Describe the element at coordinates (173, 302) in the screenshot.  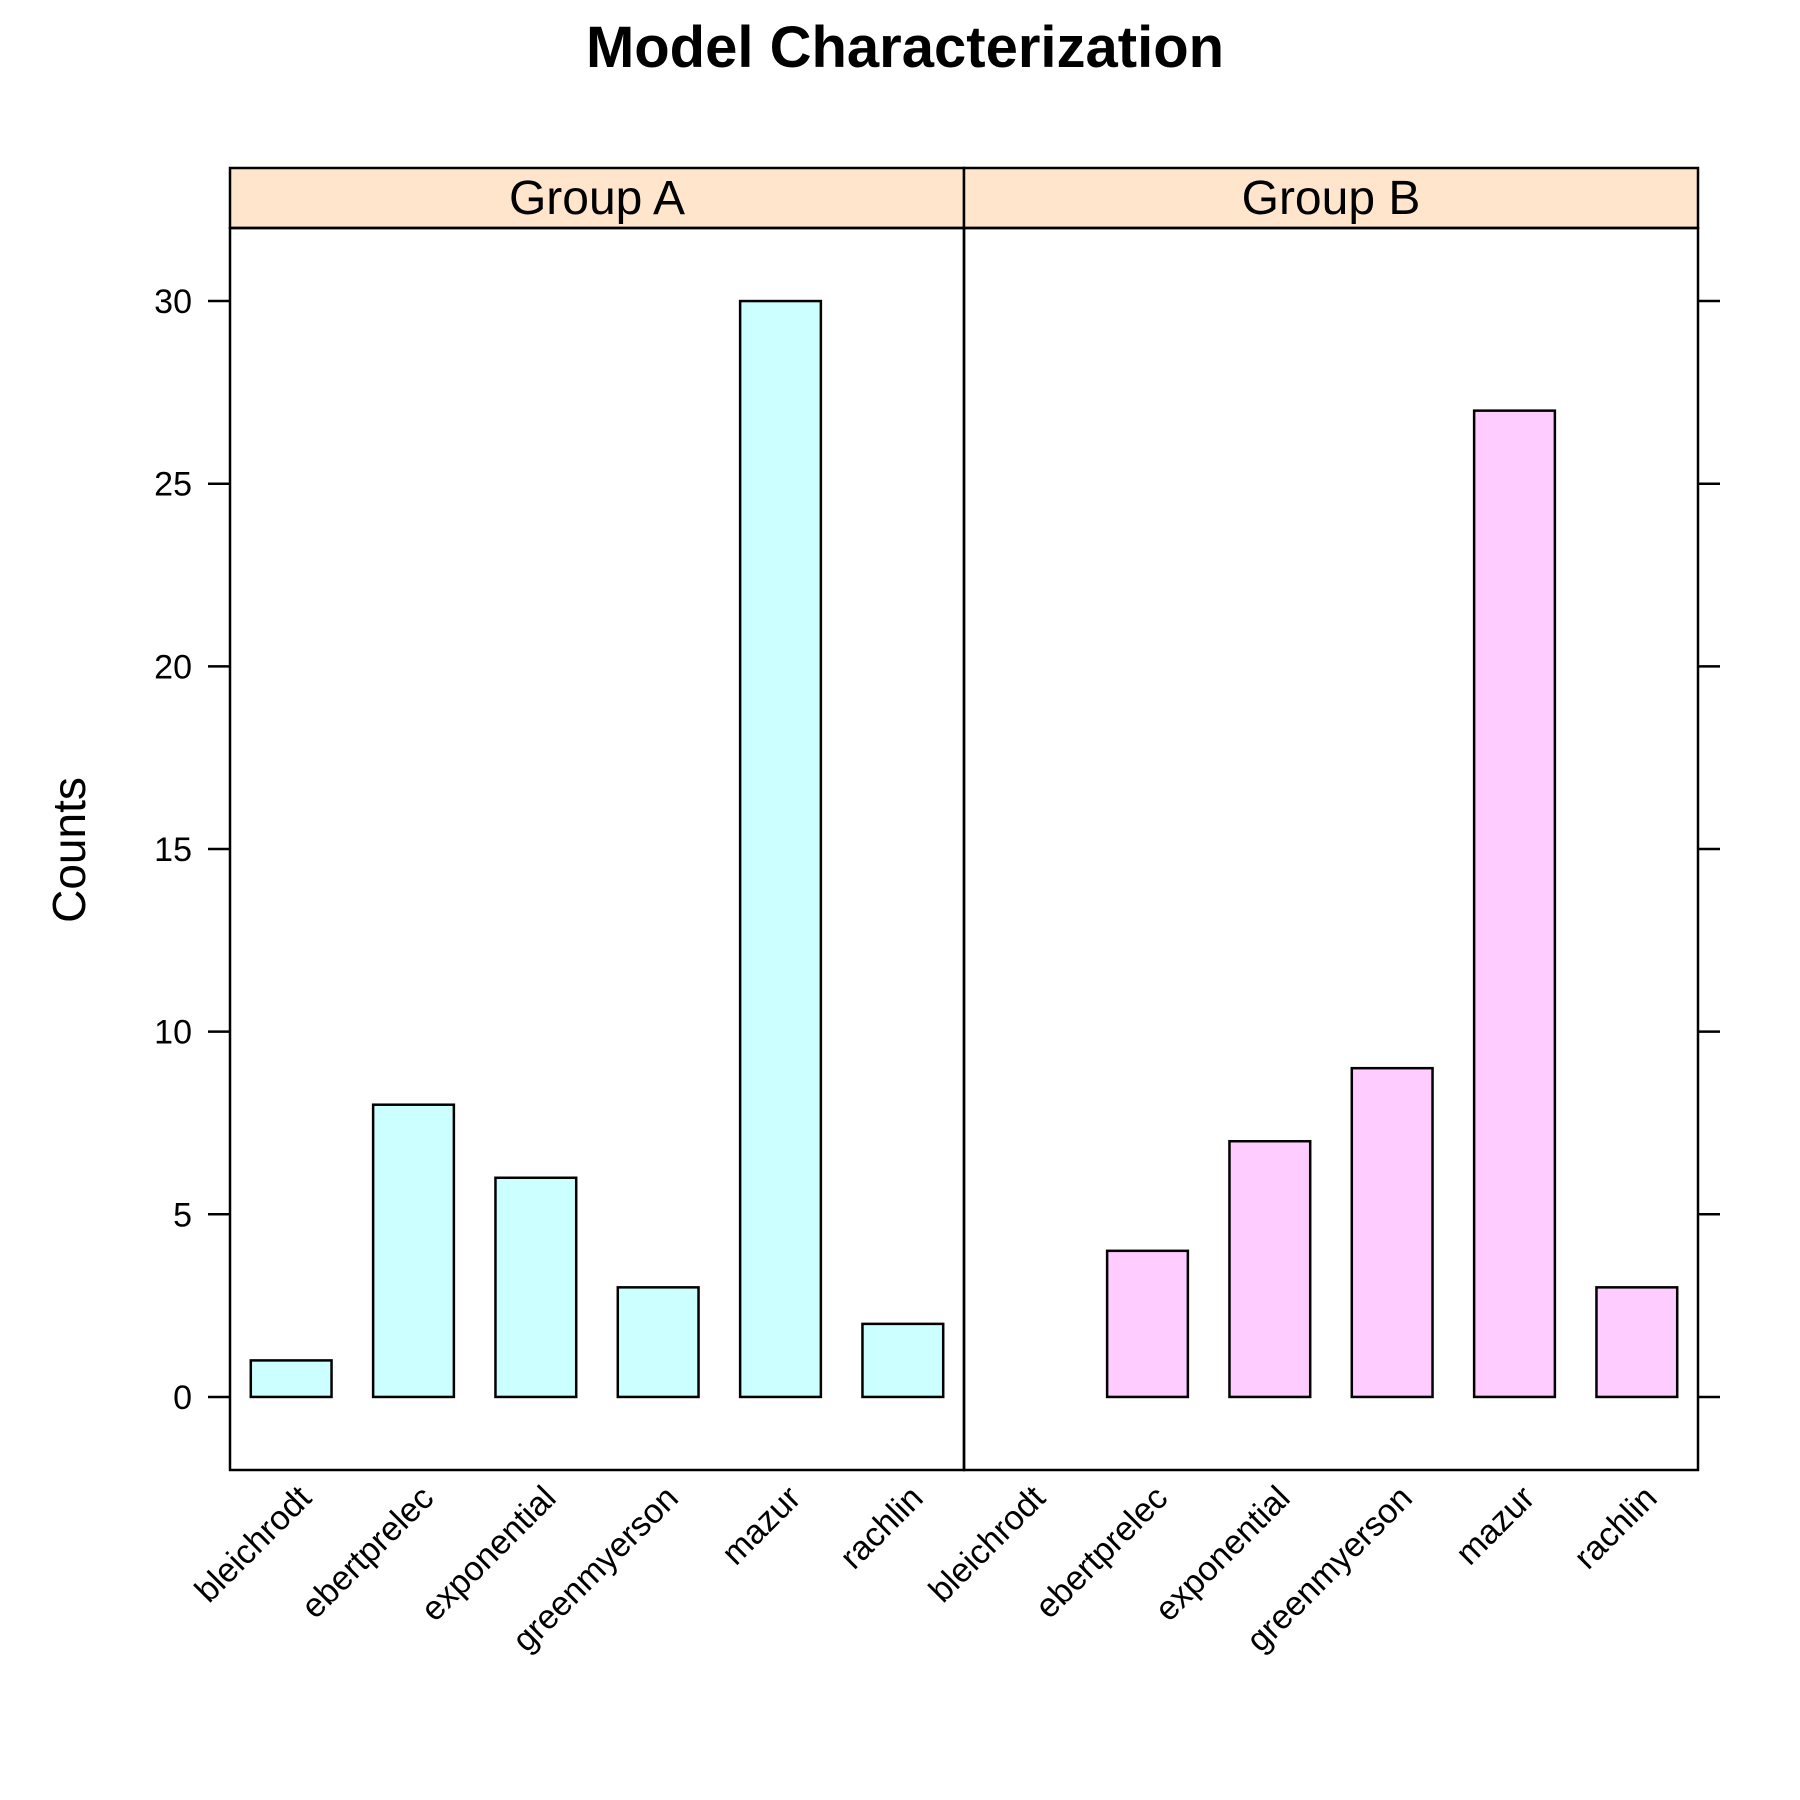
I see `y-tick-label-30: 30` at that location.